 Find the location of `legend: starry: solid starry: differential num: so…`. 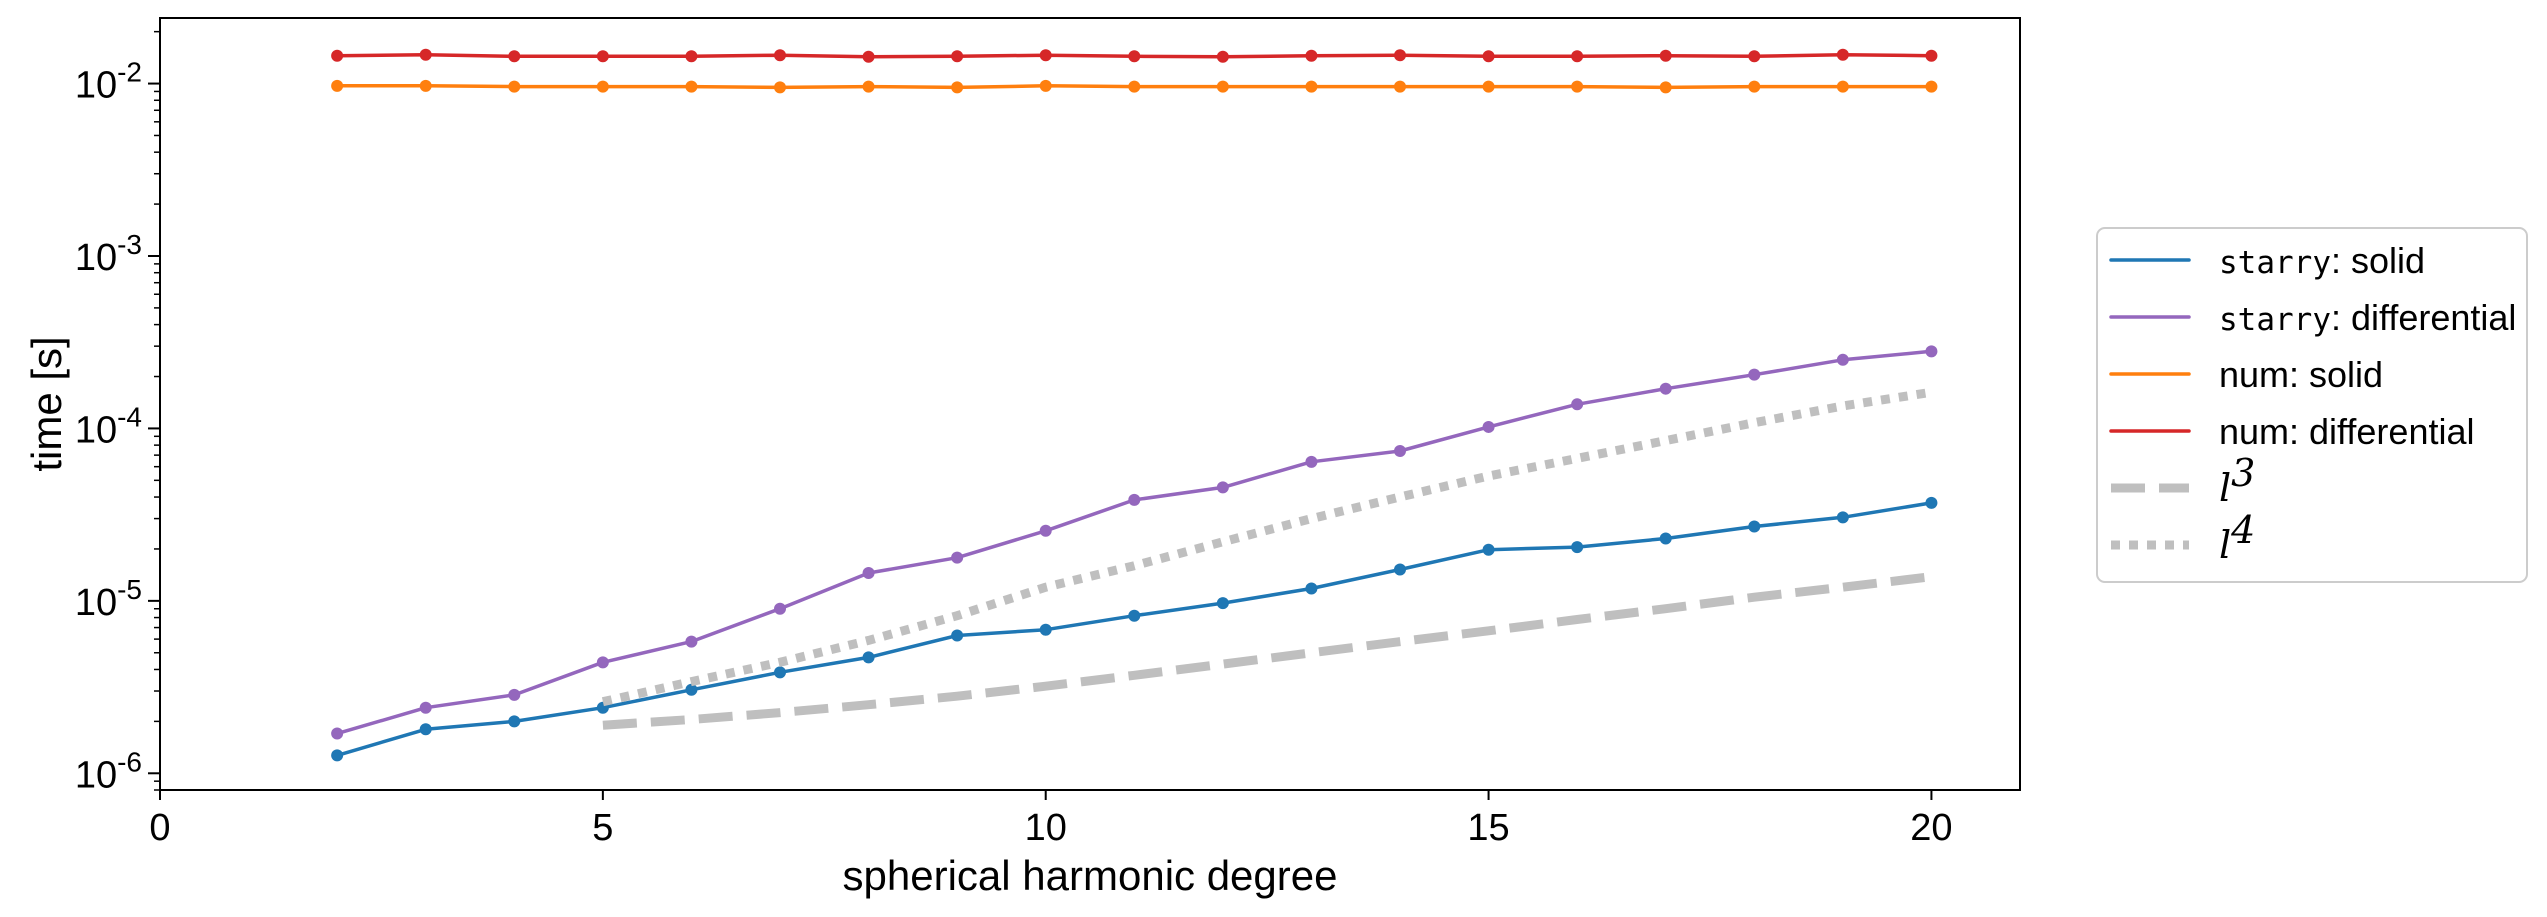

legend: starry: solid starry: differential num: so… is located at coordinates (2312, 405).